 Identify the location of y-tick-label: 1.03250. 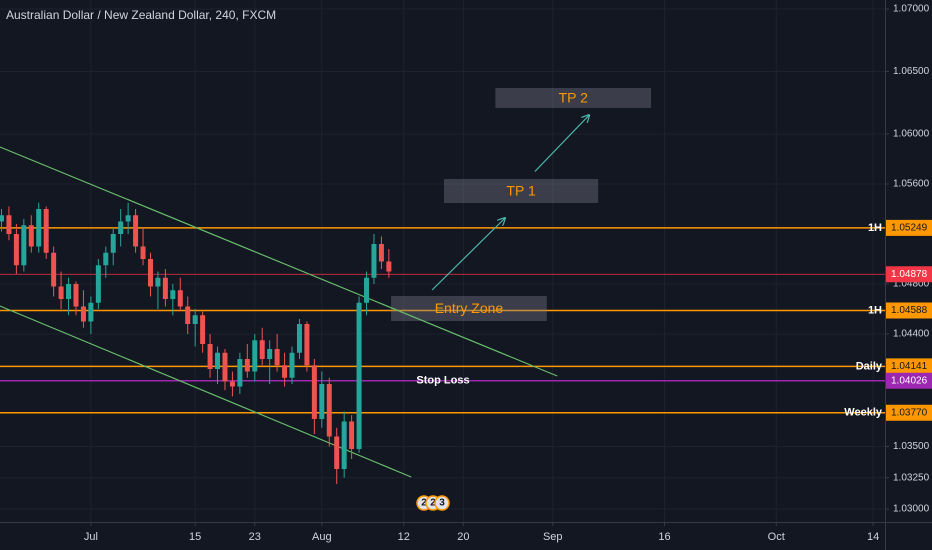
(911, 477).